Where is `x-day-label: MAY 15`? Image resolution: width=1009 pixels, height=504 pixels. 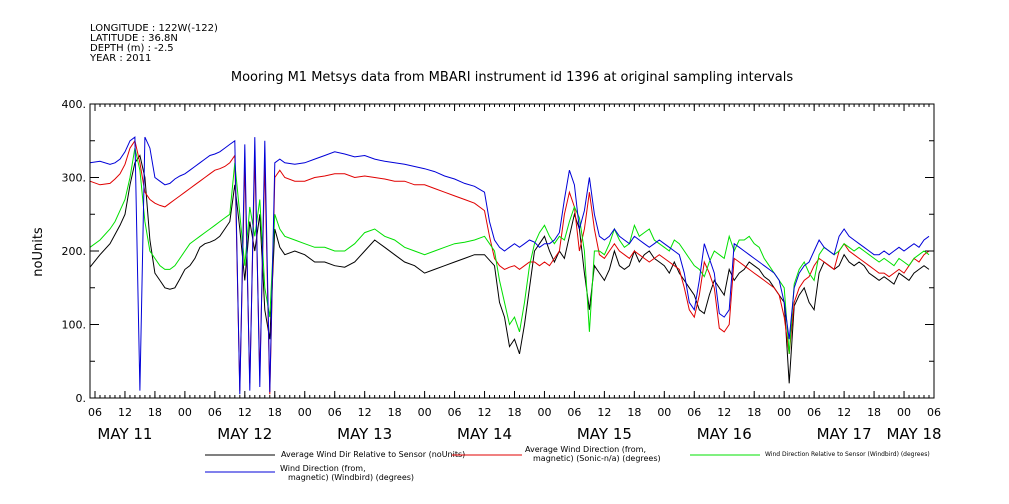
x-day-label: MAY 15 is located at coordinates (604, 434).